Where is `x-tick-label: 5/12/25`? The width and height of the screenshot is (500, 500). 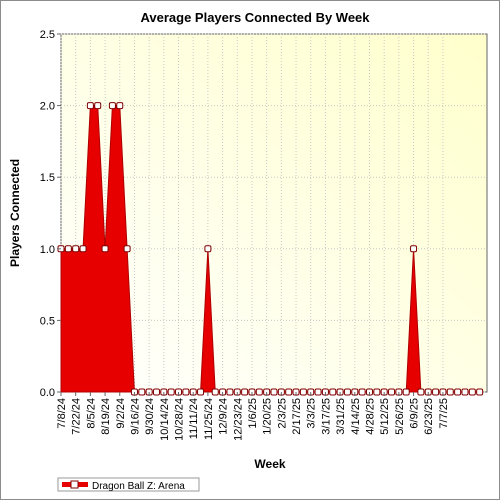 x-tick-label: 5/12/25 is located at coordinates (385, 416).